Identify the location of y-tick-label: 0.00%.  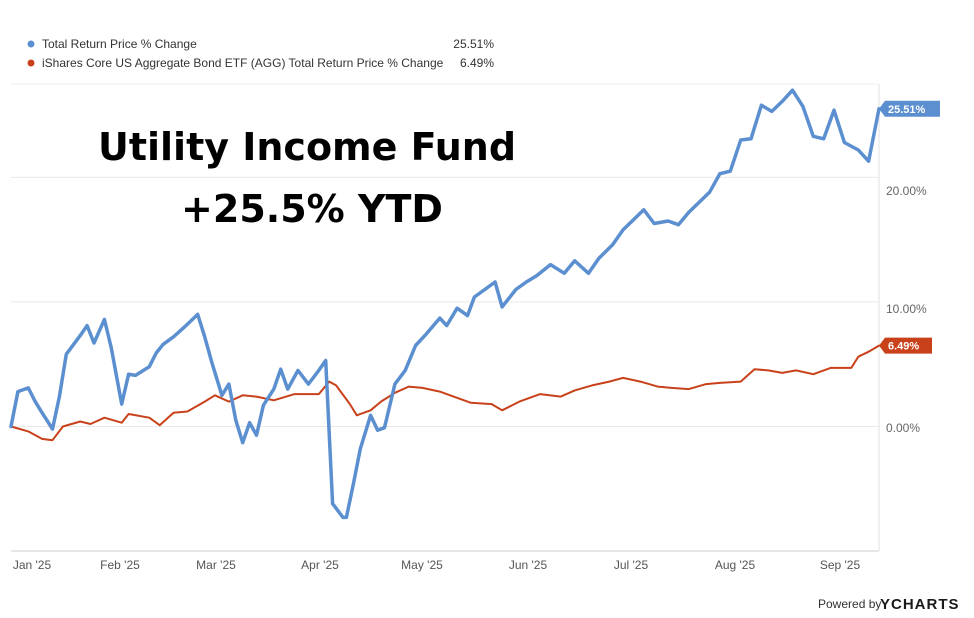
(903, 428).